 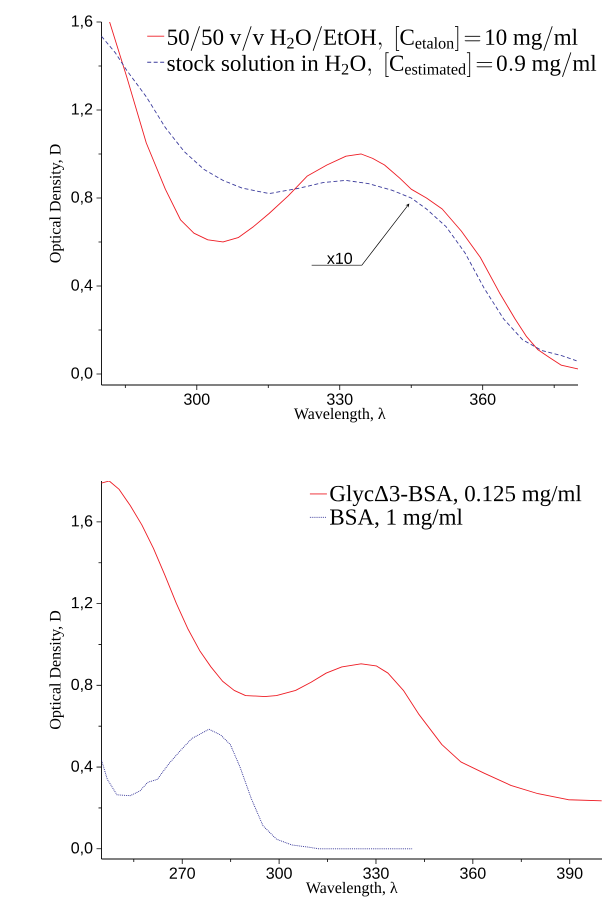 I want to click on annotation: x10, so click(x=339, y=258).